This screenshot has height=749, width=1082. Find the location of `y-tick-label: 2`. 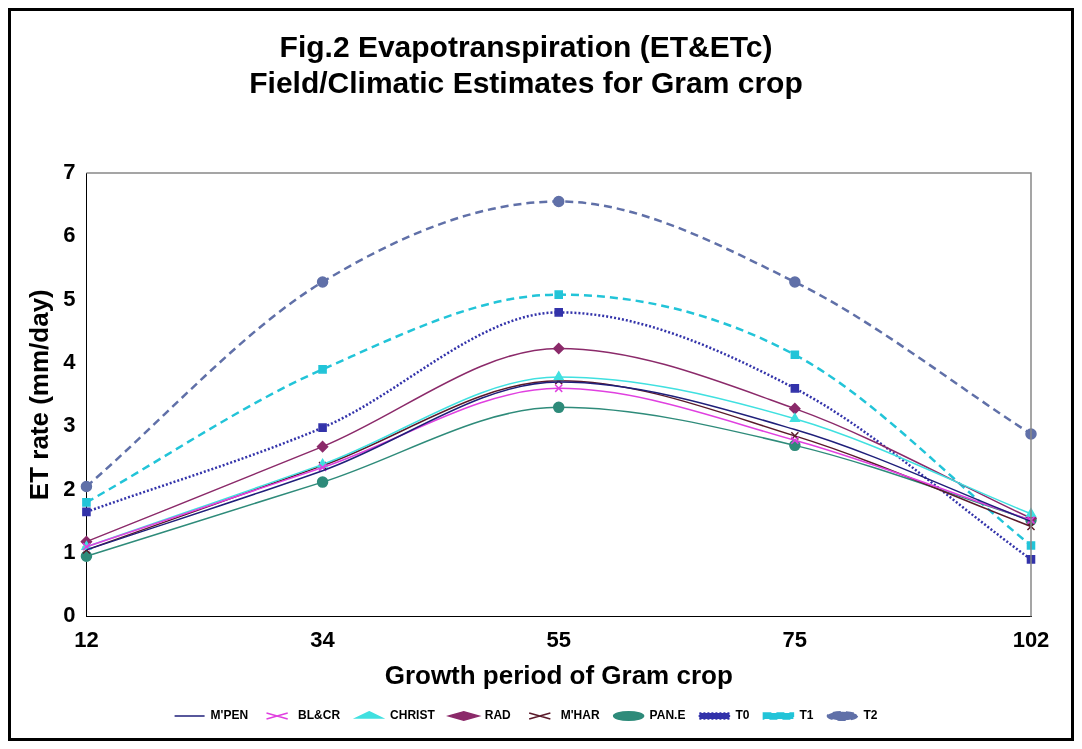

y-tick-label: 2 is located at coordinates (69, 488).